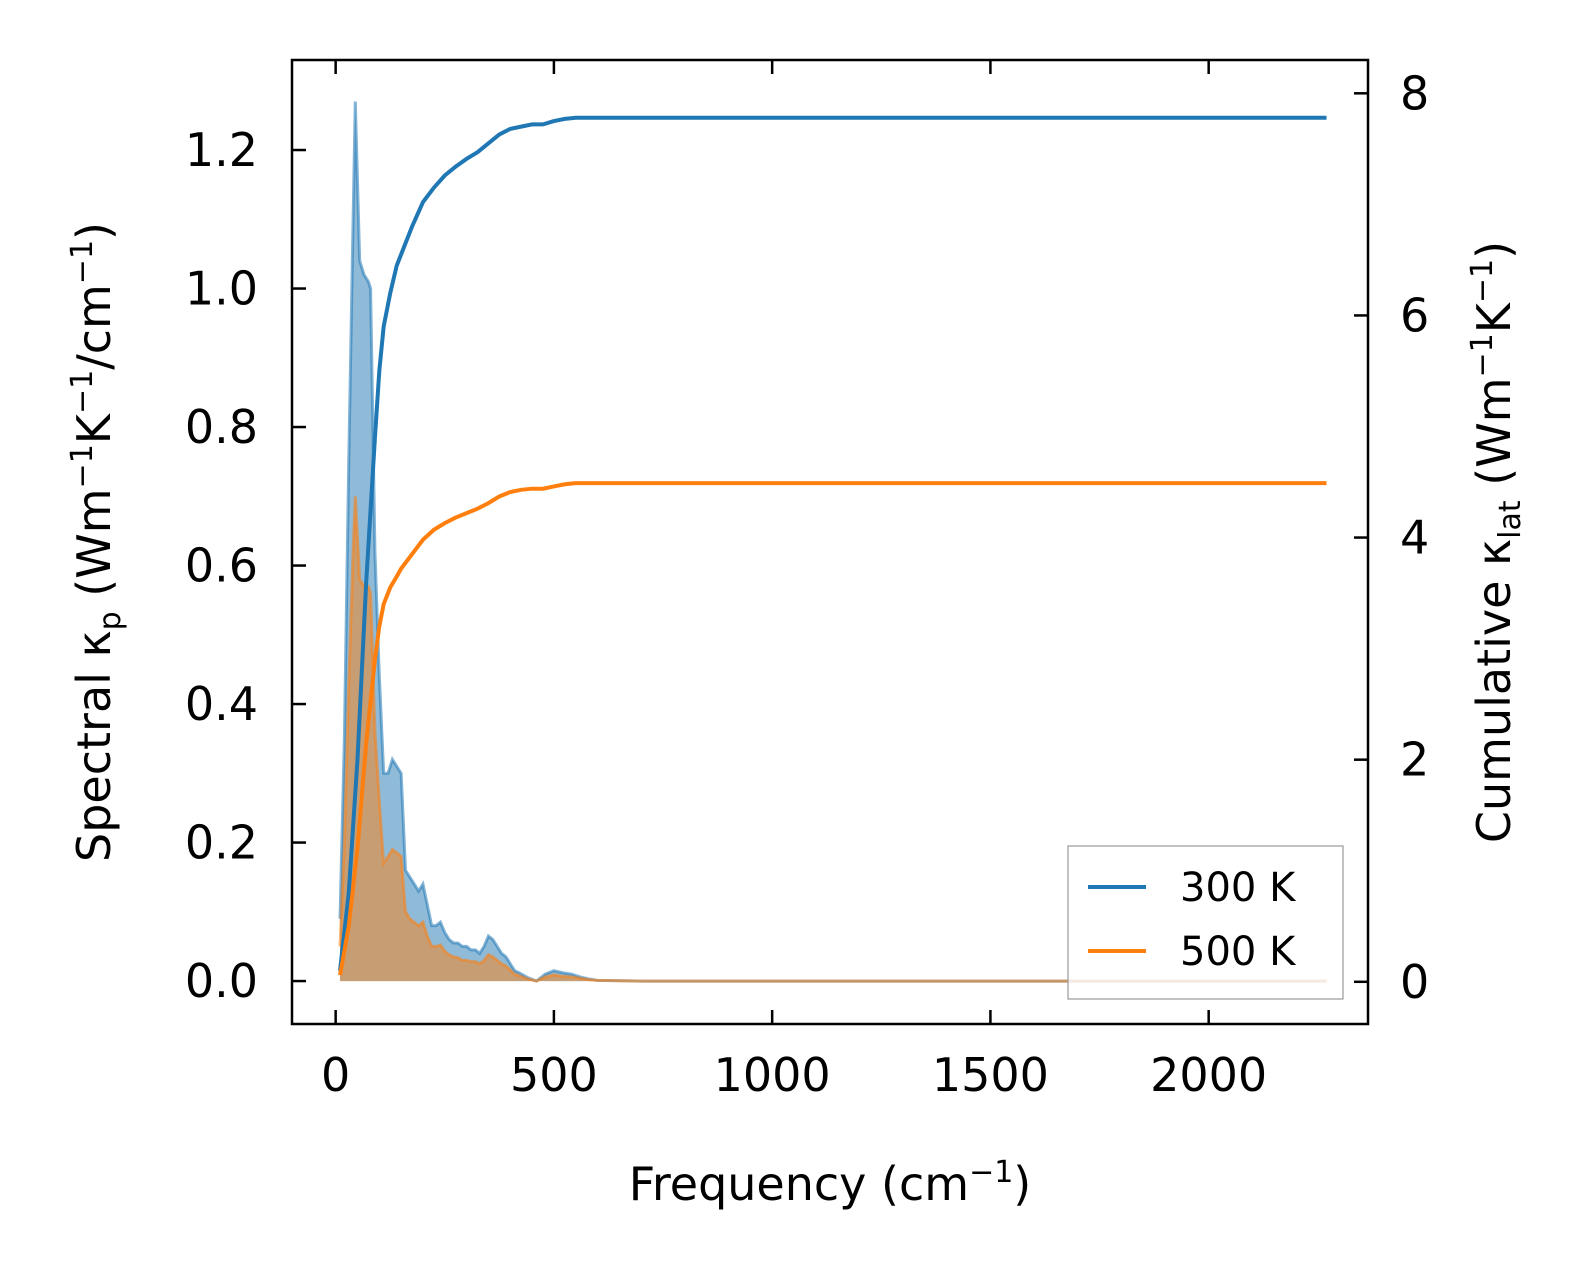 The image size is (1586, 1264). What do you see at coordinates (1414, 538) in the screenshot?
I see `y-right-tick-label: 4` at bounding box center [1414, 538].